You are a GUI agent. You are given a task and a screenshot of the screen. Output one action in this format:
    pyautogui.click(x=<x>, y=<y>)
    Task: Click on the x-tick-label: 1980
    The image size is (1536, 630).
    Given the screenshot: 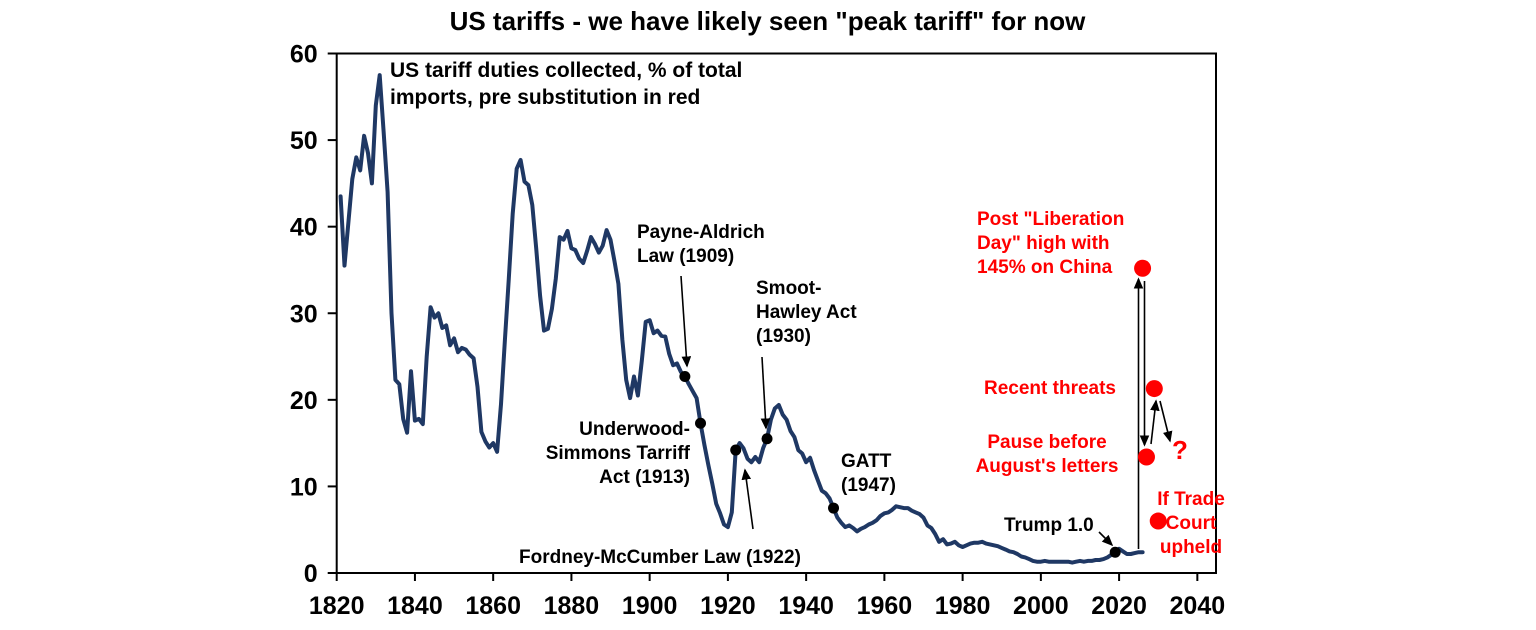 What is the action you would take?
    pyautogui.click(x=963, y=606)
    